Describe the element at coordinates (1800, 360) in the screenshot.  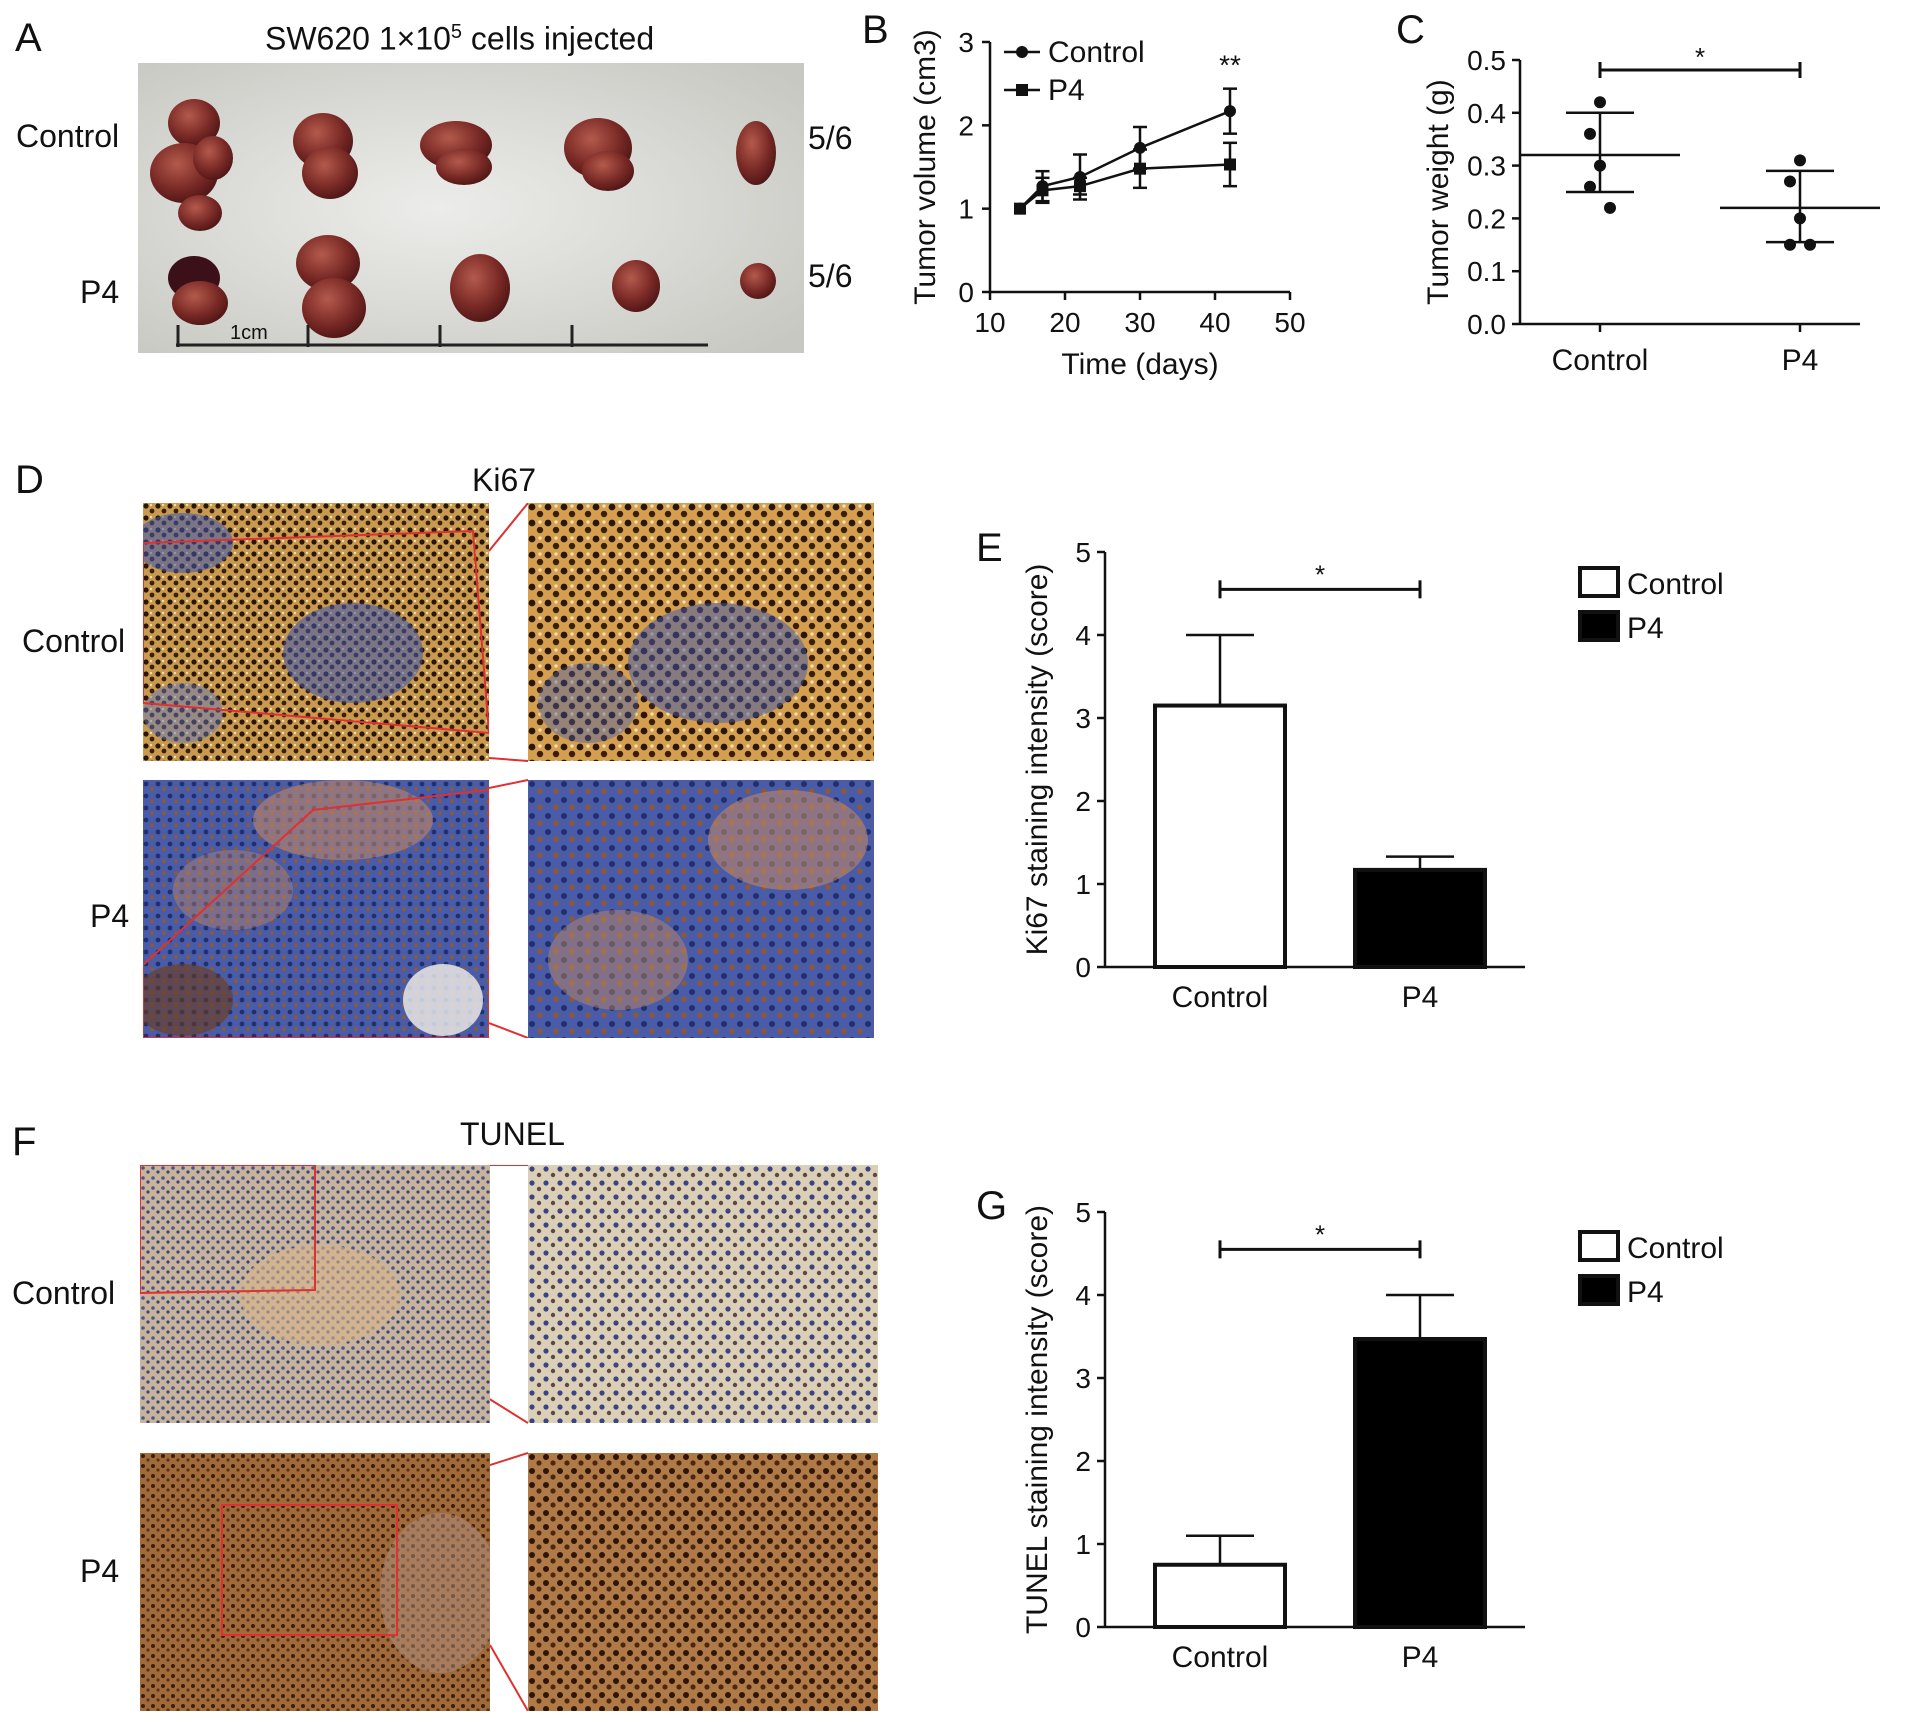
I see `c-xtick-label-1: P4` at that location.